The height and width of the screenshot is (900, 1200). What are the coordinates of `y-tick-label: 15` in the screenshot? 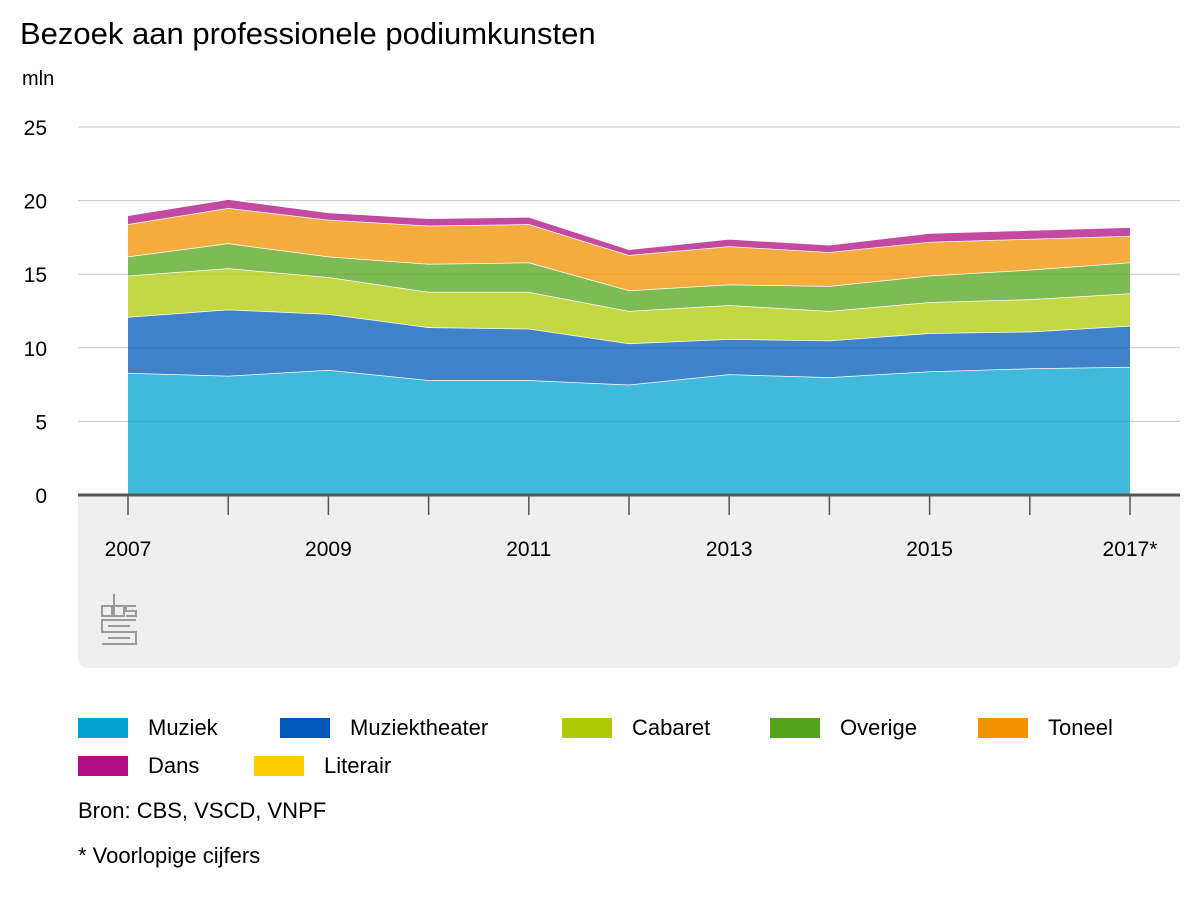 It's located at (35, 275).